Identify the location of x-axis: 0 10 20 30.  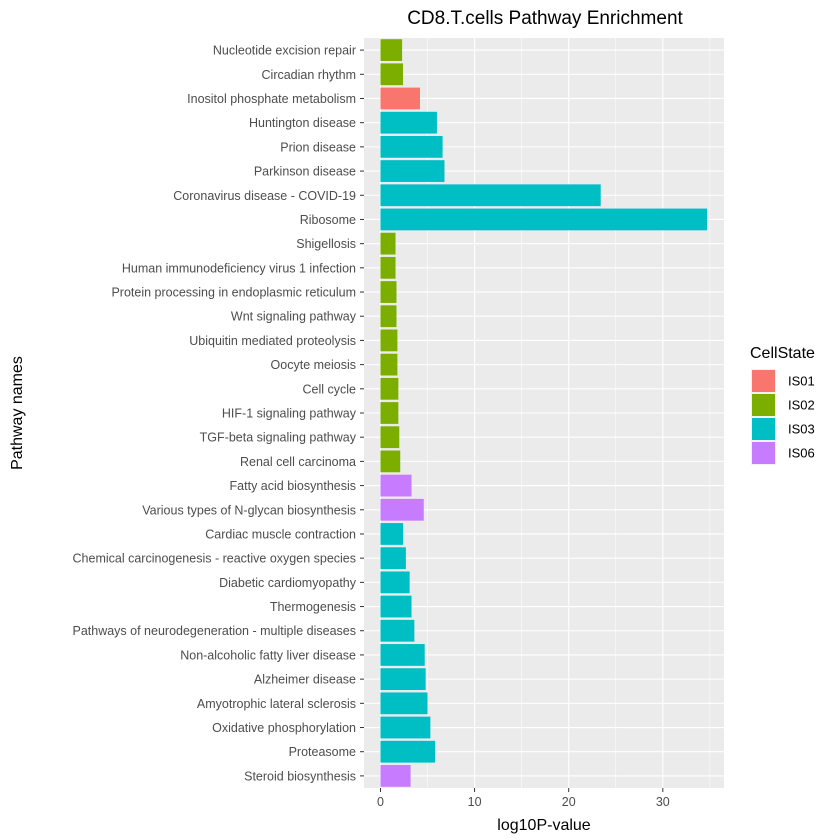
(523, 798).